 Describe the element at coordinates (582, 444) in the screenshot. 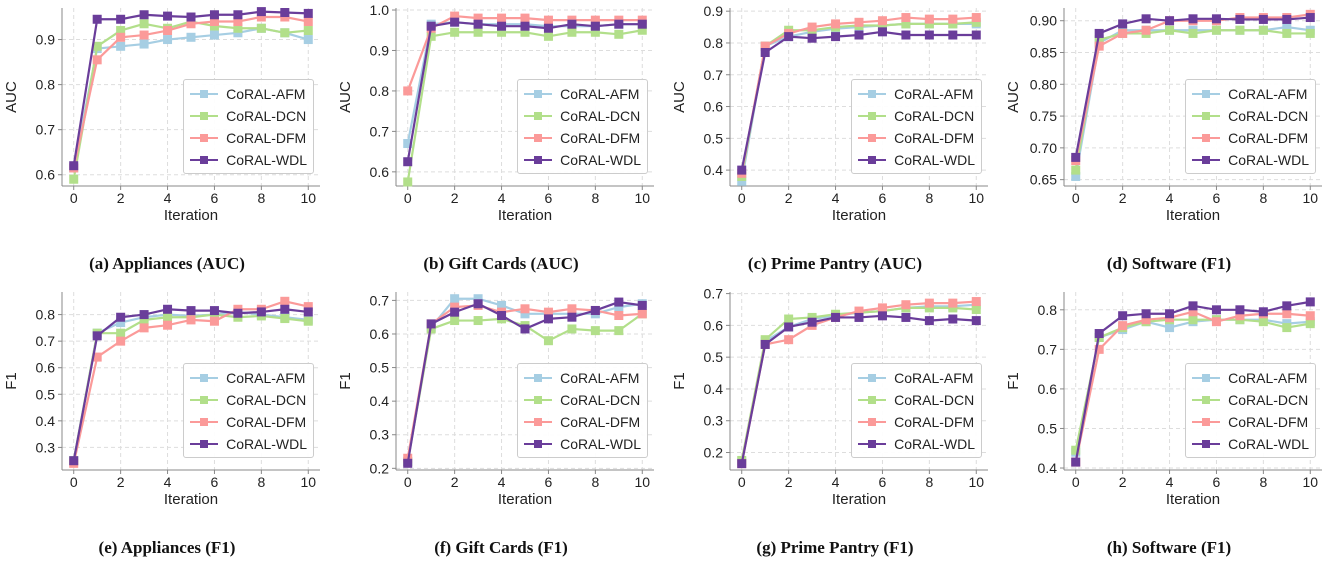

I see `legend-item: CoRAL-WDL` at that location.